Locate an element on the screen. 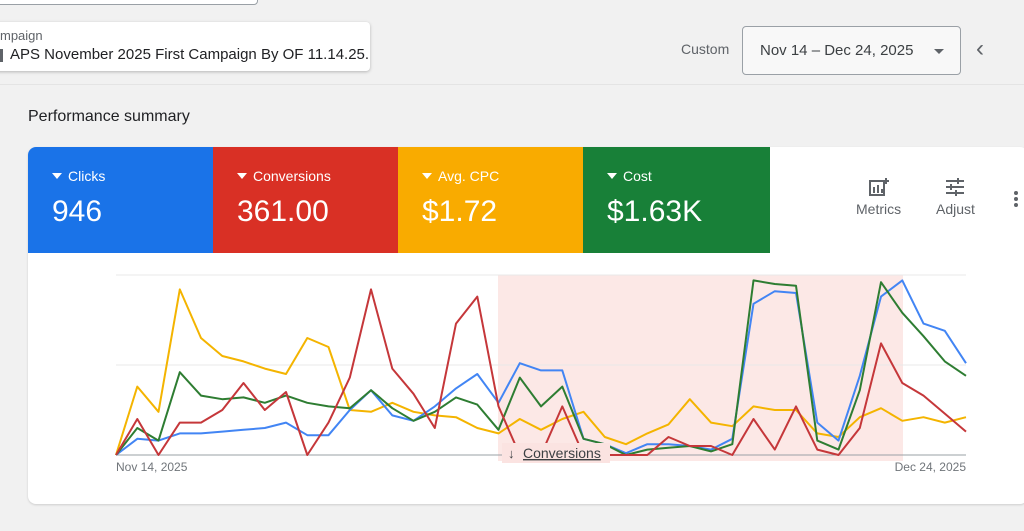  tune-icon is located at coordinates (955, 187).